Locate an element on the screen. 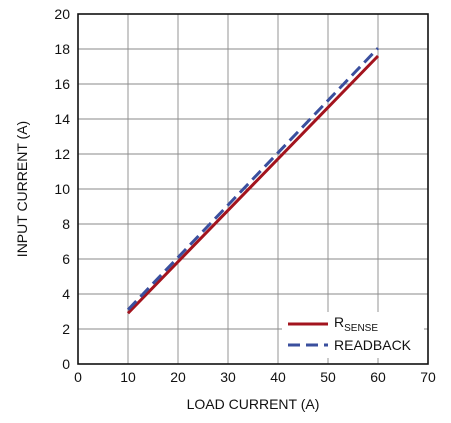 The width and height of the screenshot is (451, 423). legend-background is located at coordinates (353, 335).